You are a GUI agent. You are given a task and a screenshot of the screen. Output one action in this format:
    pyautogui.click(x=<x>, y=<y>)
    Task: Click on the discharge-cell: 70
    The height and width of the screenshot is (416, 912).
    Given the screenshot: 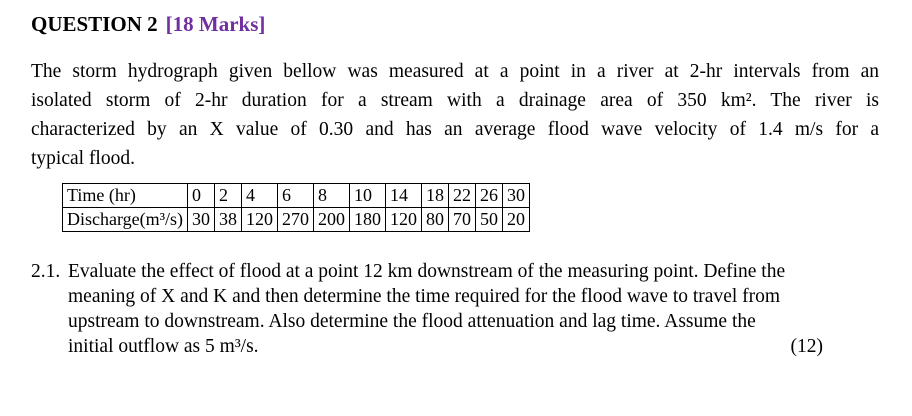 What is the action you would take?
    pyautogui.click(x=462, y=219)
    